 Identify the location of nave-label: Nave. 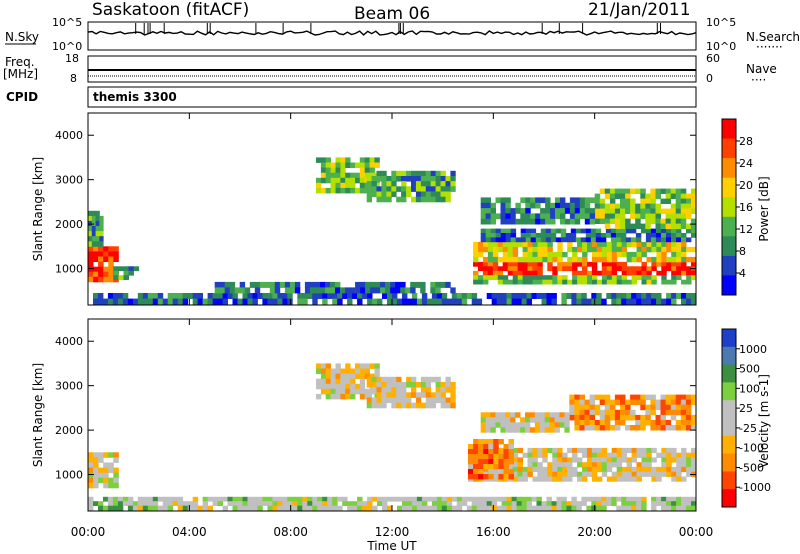
(761, 69).